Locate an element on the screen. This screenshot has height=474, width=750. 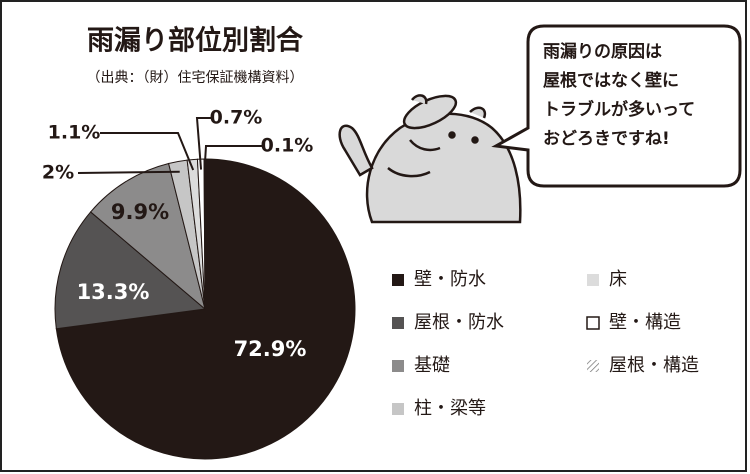
bubble-text: 屋根ではなく壁に is located at coordinates (611, 80).